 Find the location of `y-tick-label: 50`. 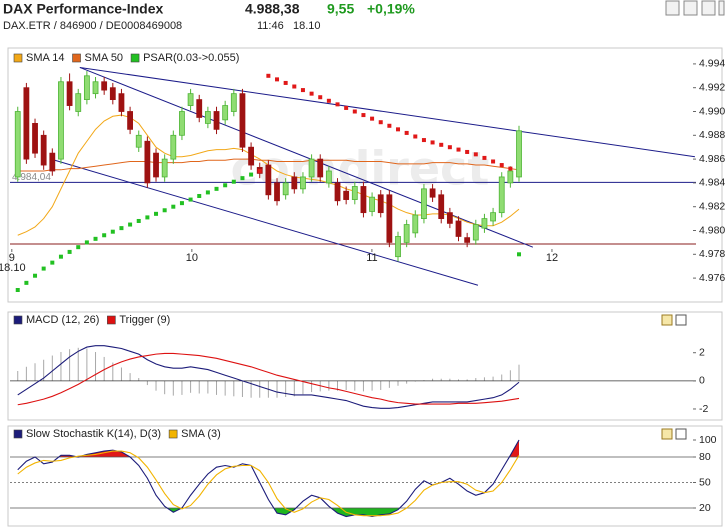

y-tick-label: 50 is located at coordinates (705, 482).